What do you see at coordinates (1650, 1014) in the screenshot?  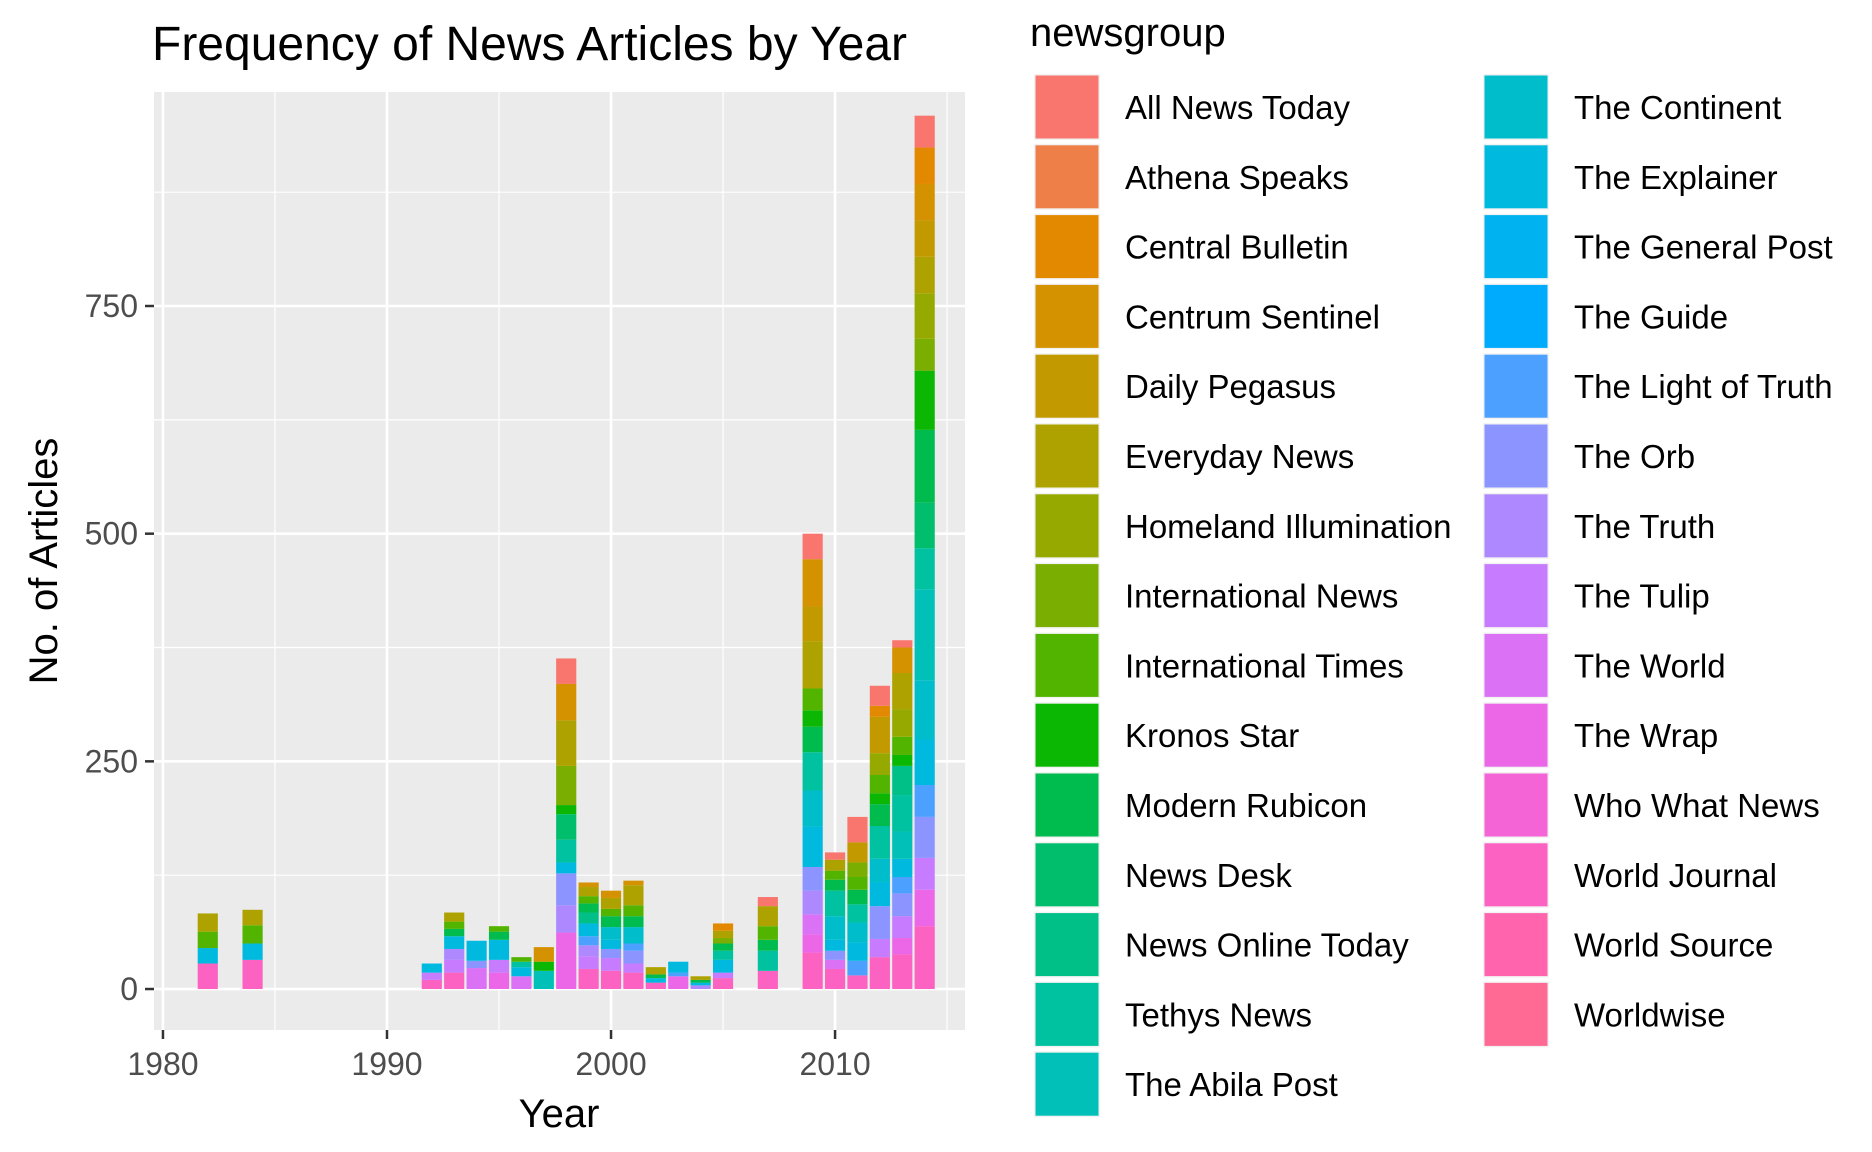 I see `legend-label: Worldwise` at bounding box center [1650, 1014].